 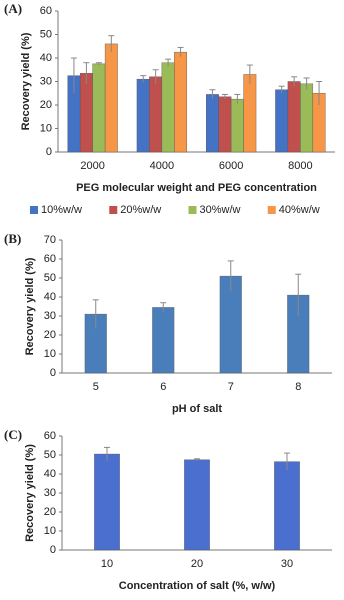 What do you see at coordinates (220, 210) in the screenshot?
I see `legend-label: 30%w/w` at bounding box center [220, 210].